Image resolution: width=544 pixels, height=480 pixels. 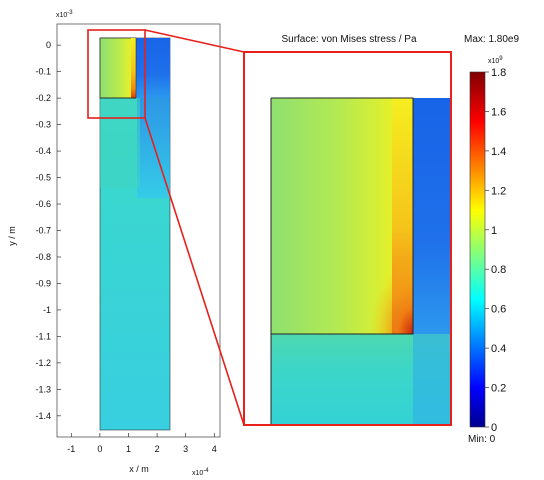 I want to click on colorbar-tick-label: 0.2, so click(x=498, y=389).